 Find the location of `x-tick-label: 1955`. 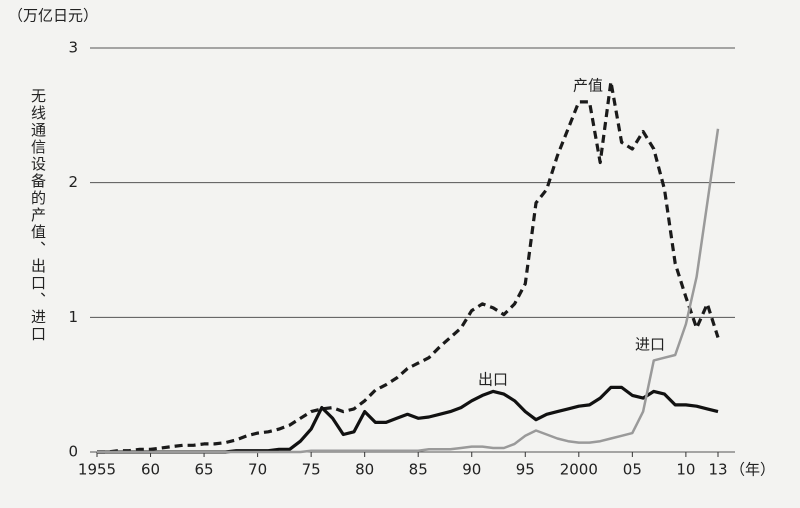

x-tick-label: 1955 is located at coordinates (97, 470).